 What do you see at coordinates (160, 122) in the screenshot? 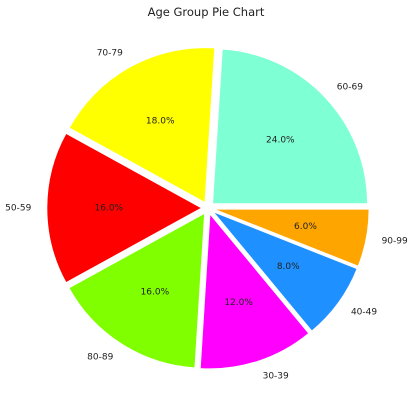
I see `pct-label-70-79: 18.0%` at bounding box center [160, 122].